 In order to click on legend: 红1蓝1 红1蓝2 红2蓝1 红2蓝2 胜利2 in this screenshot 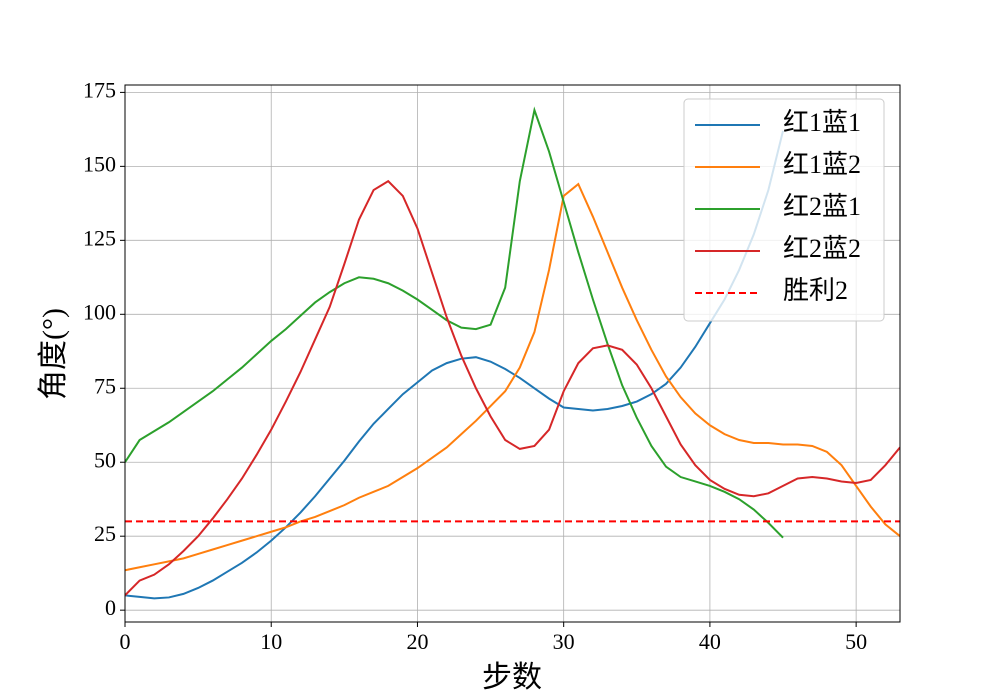, I will do `click(784, 210)`.